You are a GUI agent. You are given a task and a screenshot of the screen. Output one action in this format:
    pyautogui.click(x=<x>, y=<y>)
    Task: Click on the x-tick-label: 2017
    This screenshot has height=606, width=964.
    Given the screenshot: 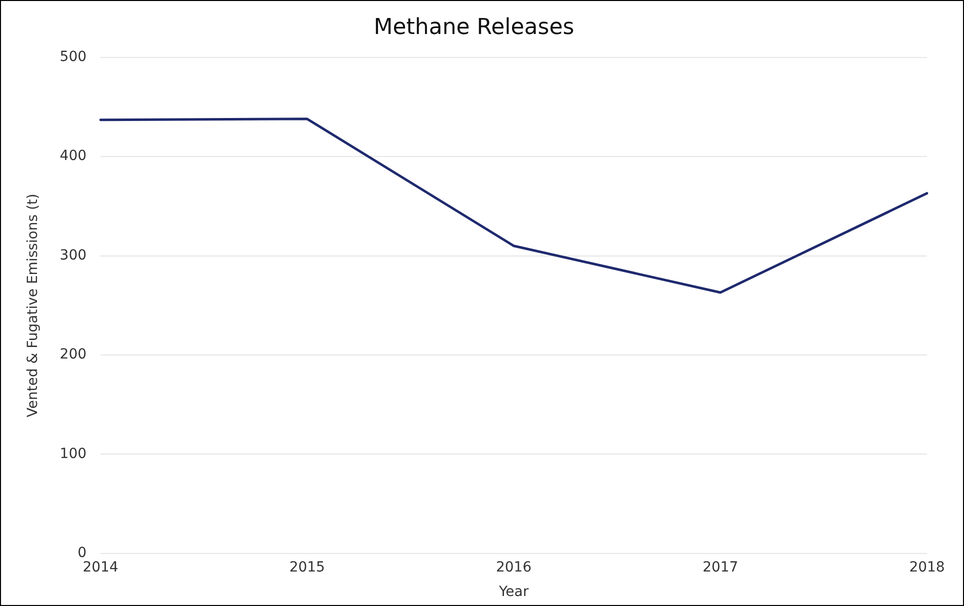 What is the action you would take?
    pyautogui.click(x=720, y=567)
    